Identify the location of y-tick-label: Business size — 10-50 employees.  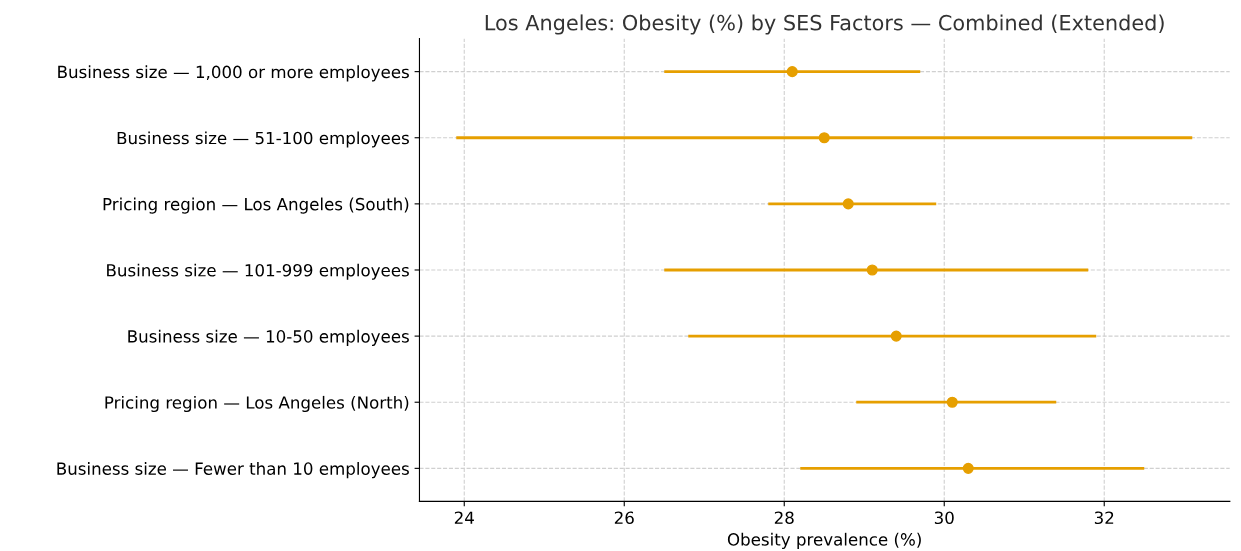
(268, 337).